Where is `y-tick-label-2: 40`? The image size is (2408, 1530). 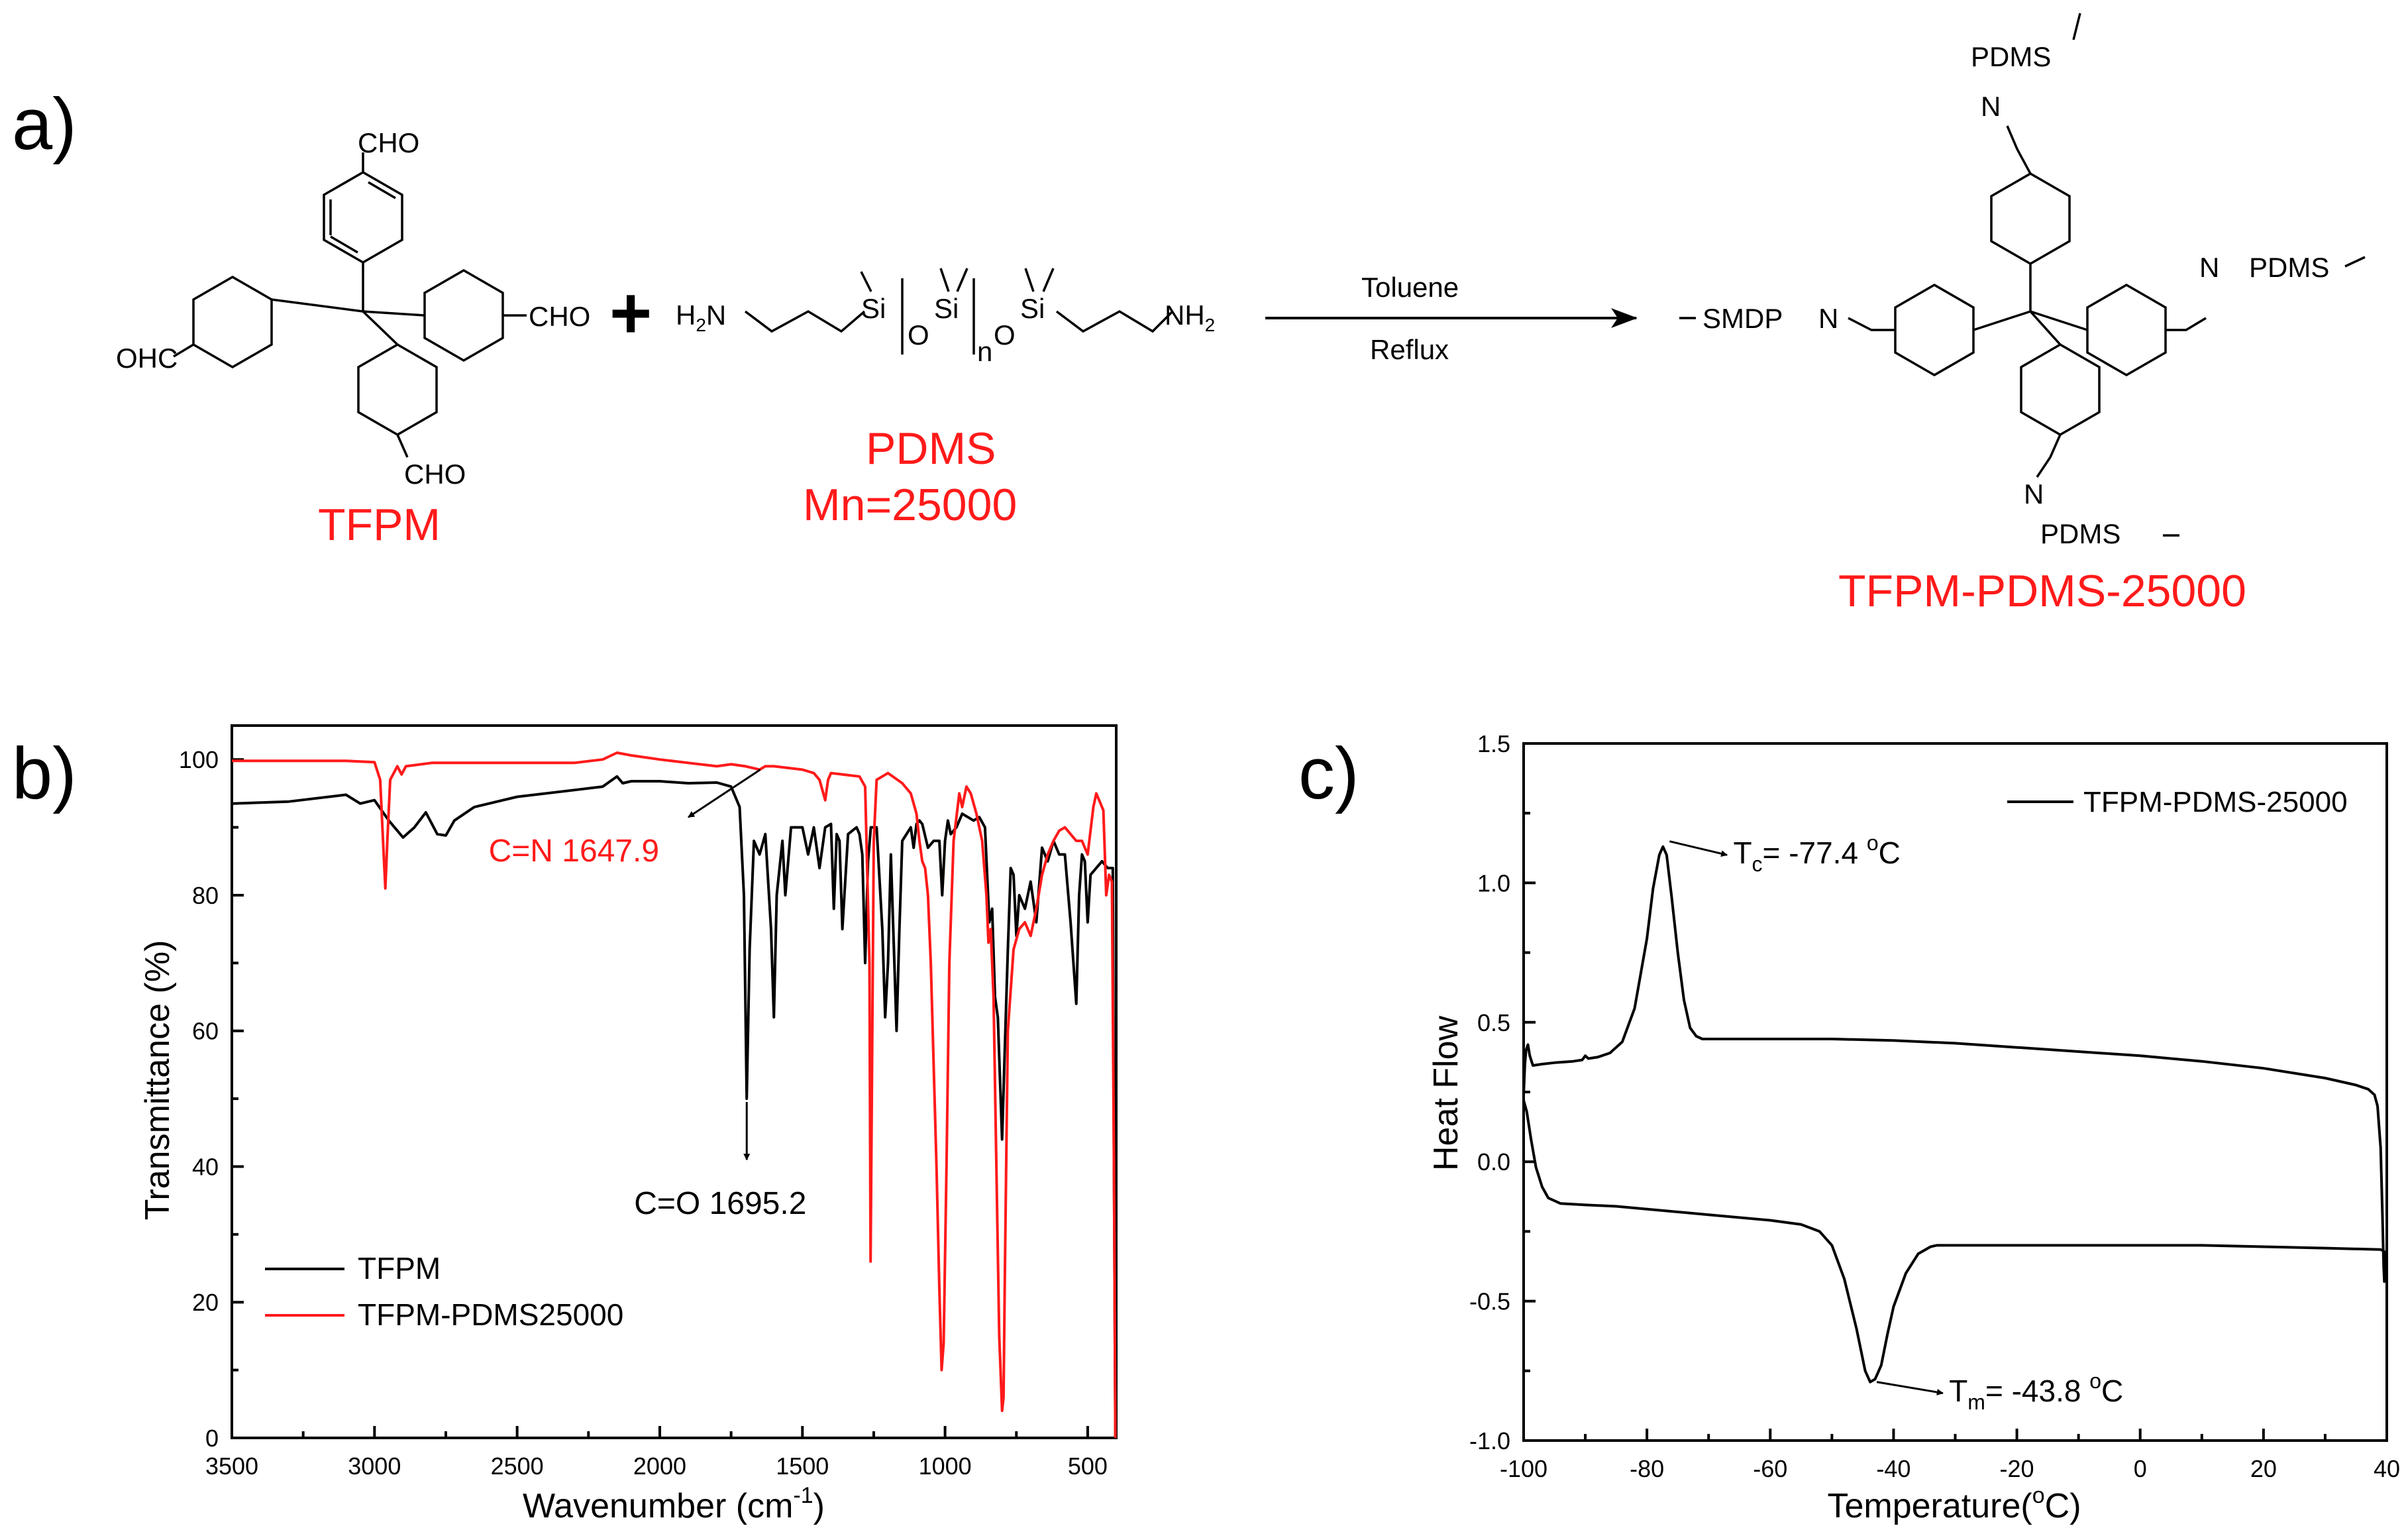 y-tick-label-2: 40 is located at coordinates (205, 1166).